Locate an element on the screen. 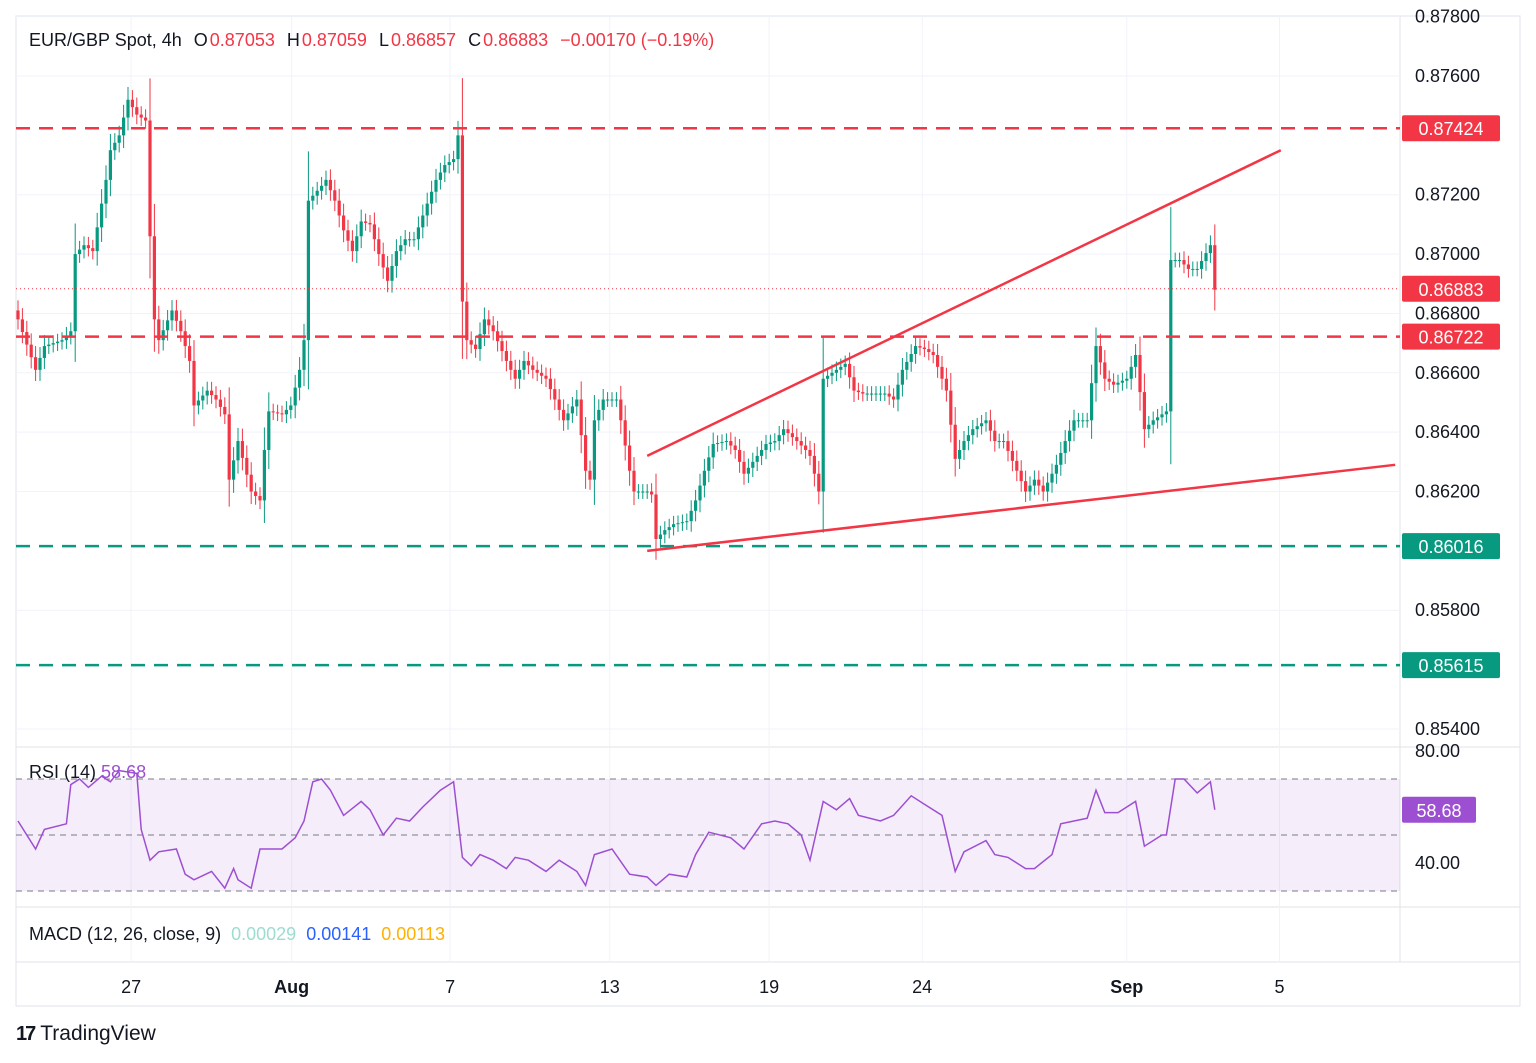  price-tick-label: 0.86200 is located at coordinates (1447, 492).